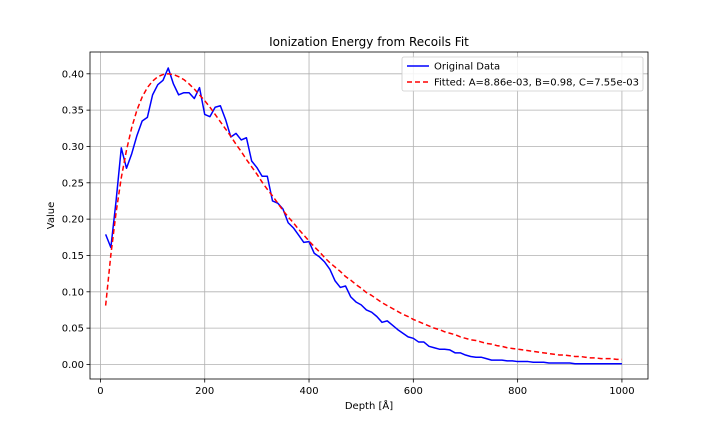 This screenshot has height=432, width=720. Describe the element at coordinates (73, 220) in the screenshot. I see `y-tick-label: 0.20` at that location.